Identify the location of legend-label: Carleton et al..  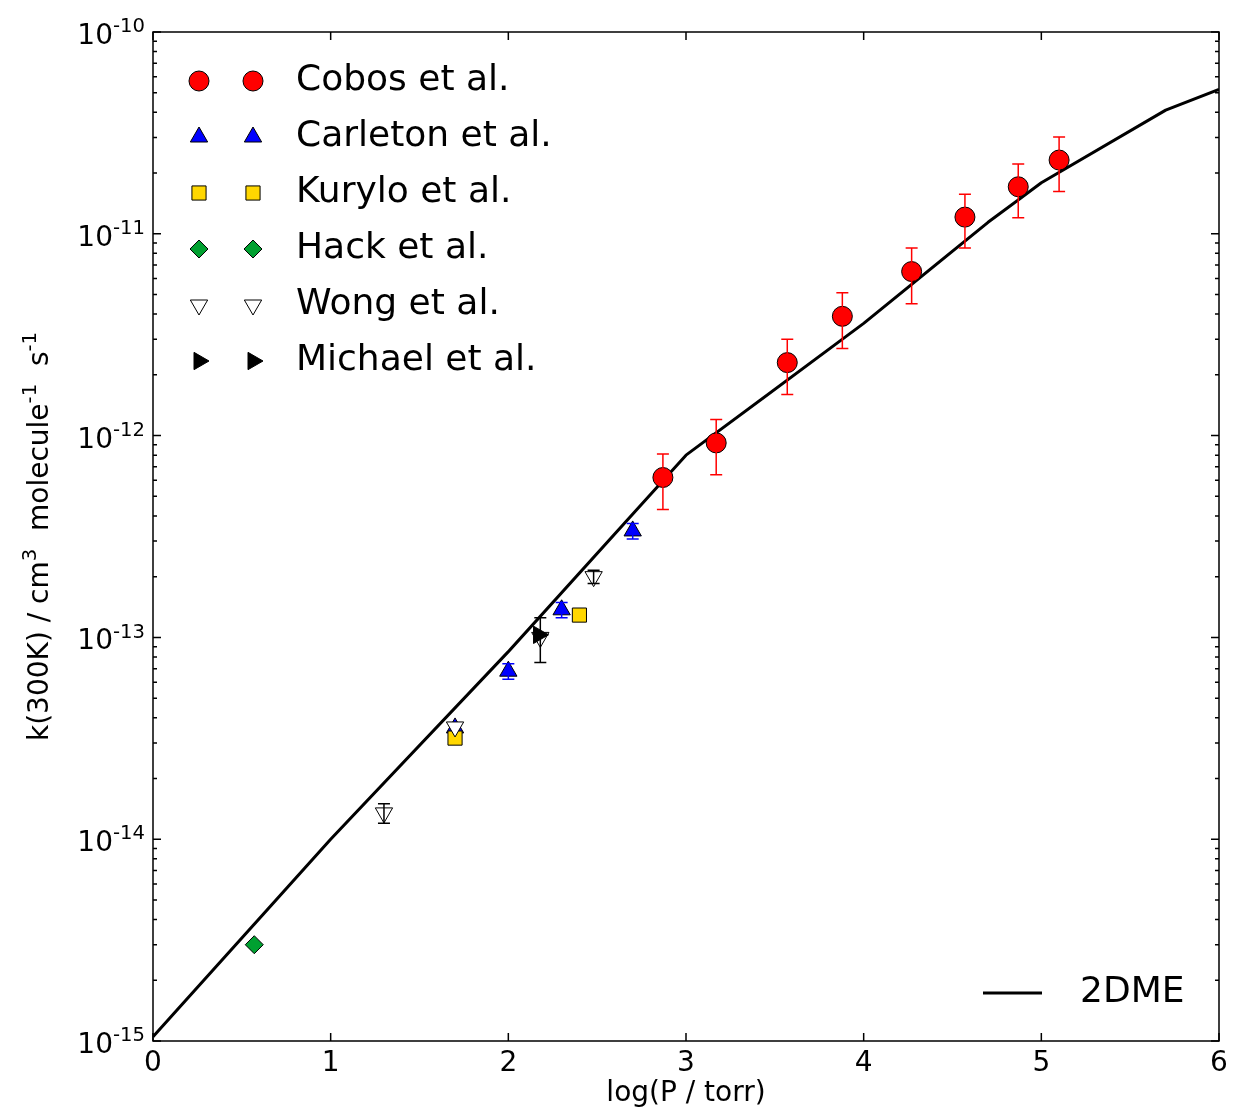
(424, 134).